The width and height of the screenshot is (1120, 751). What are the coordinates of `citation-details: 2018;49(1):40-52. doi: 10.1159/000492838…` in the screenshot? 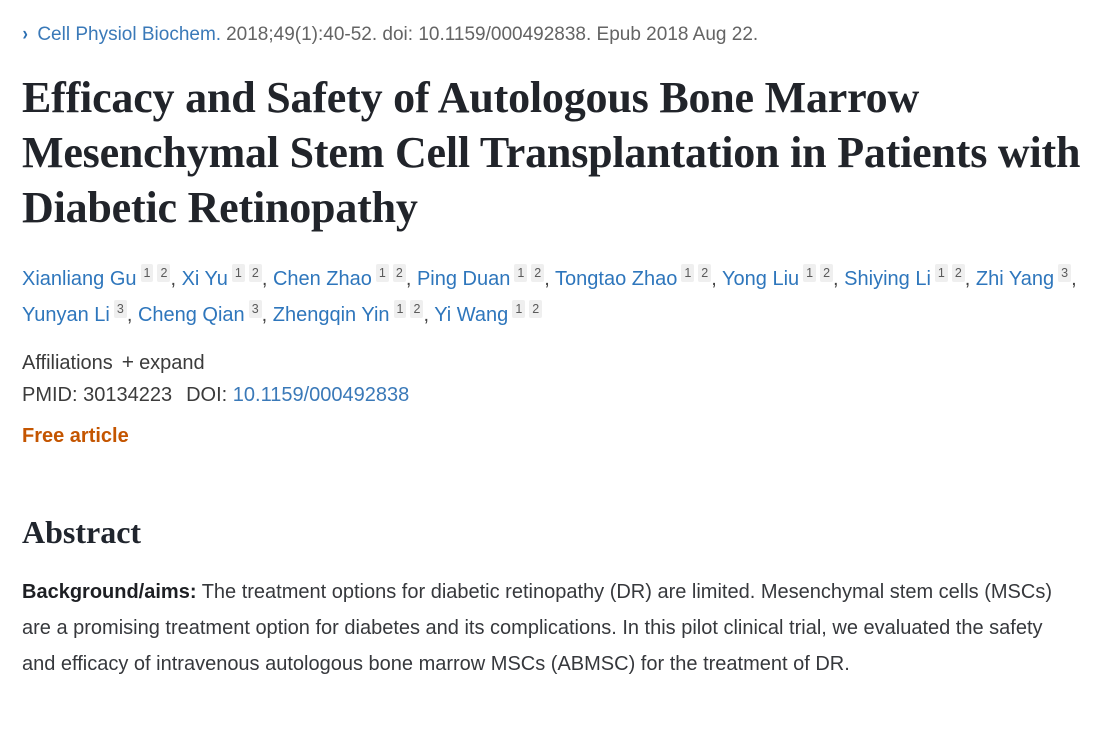 It's located at (492, 34).